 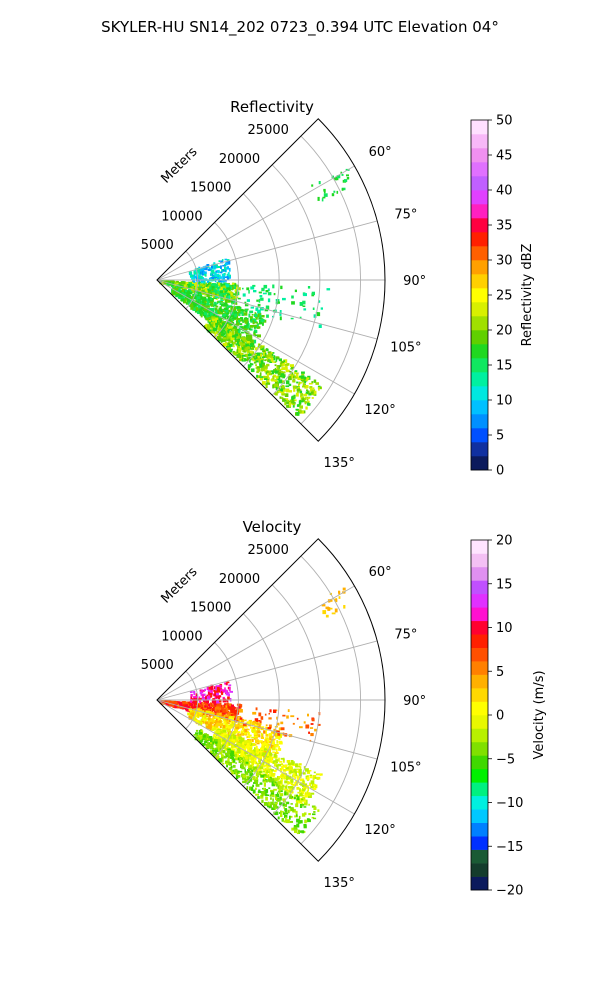 I want to click on reflectivity-angle-tick-labels: 60° 75° 90° 105° 120° 135°, so click(x=375, y=308).